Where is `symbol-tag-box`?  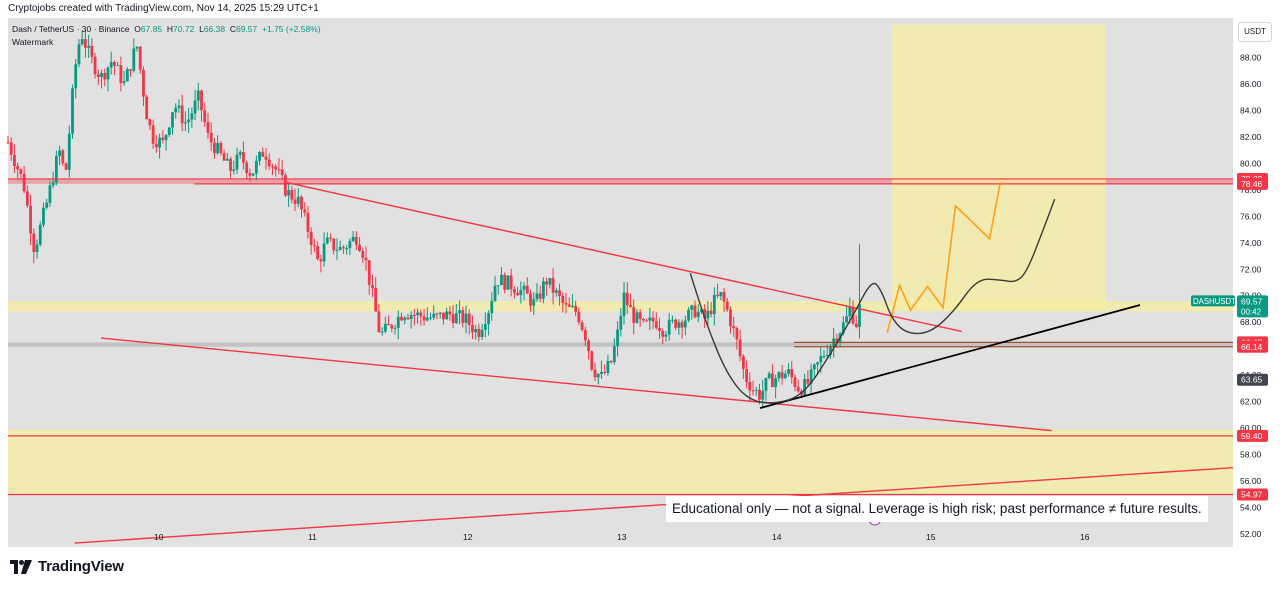
symbol-tag-box is located at coordinates (1213, 301).